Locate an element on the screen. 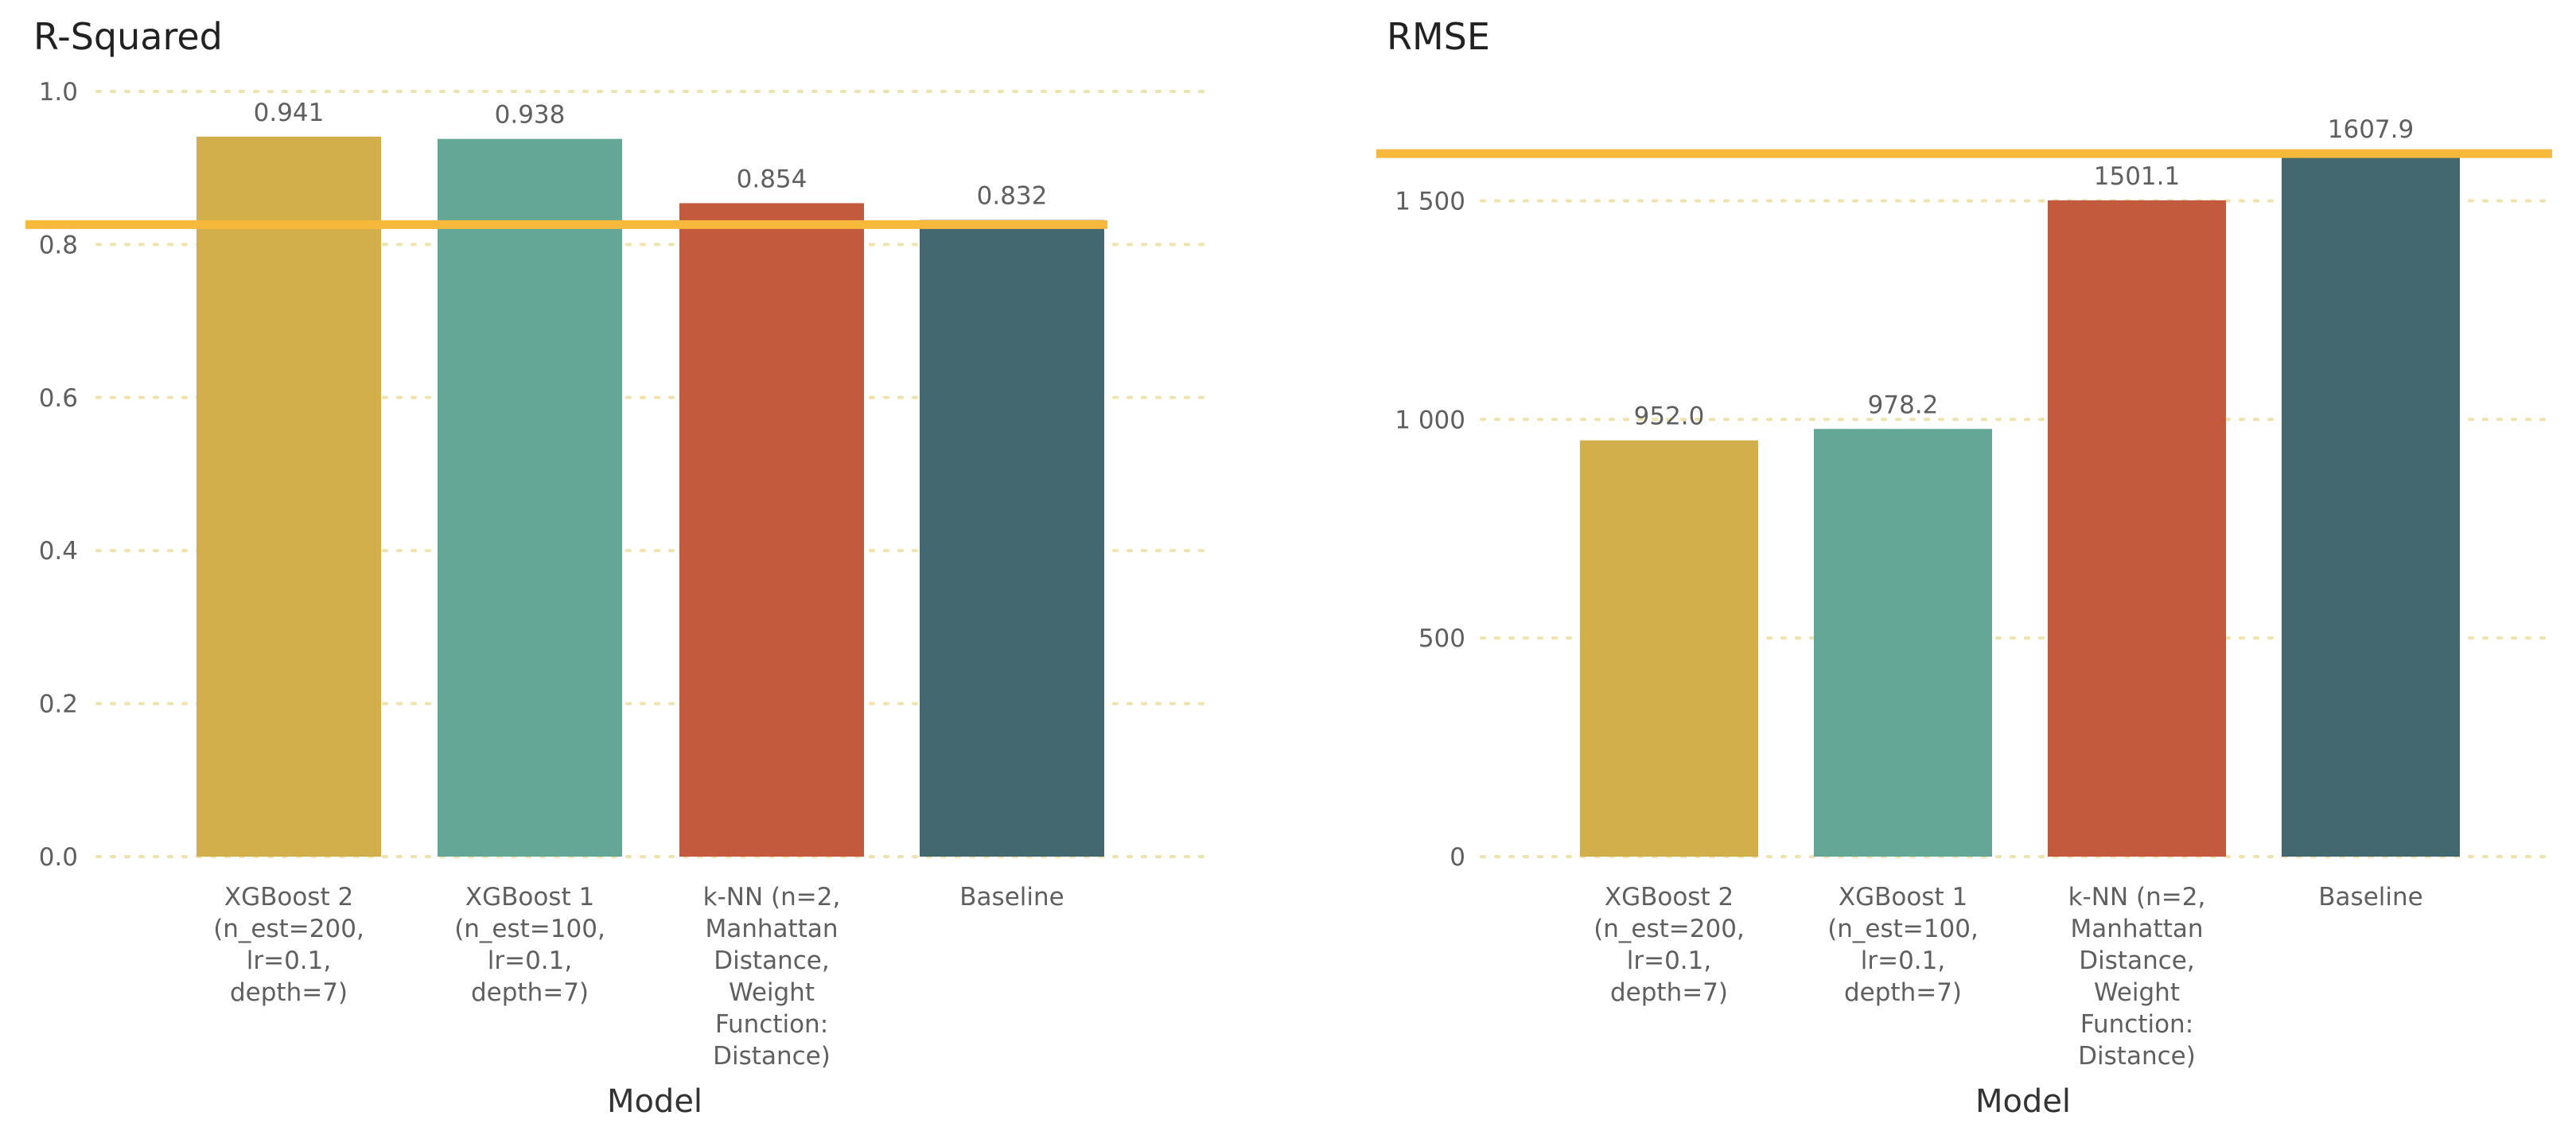 This screenshot has height=1135, width=2576. y-tick-label: 0.0 is located at coordinates (59, 857).